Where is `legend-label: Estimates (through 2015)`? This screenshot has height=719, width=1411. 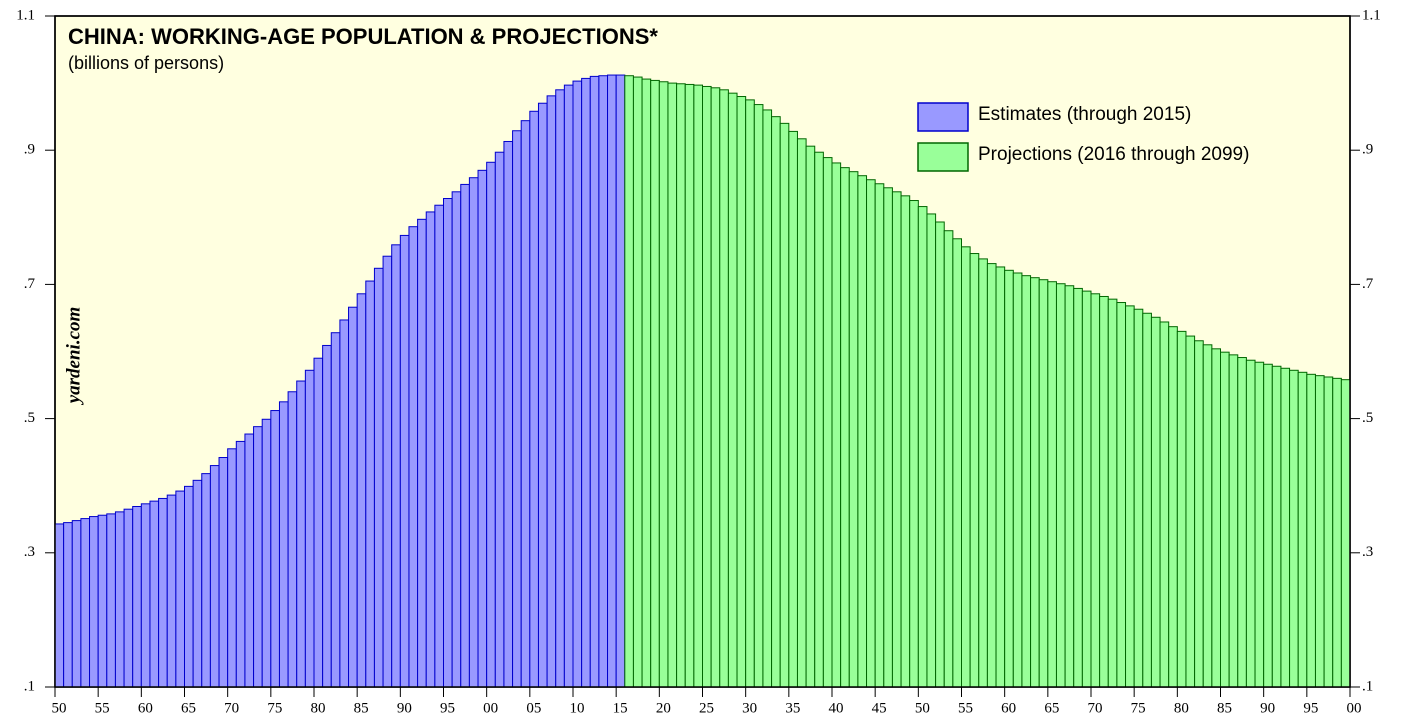 legend-label: Estimates (through 2015) is located at coordinates (1084, 114).